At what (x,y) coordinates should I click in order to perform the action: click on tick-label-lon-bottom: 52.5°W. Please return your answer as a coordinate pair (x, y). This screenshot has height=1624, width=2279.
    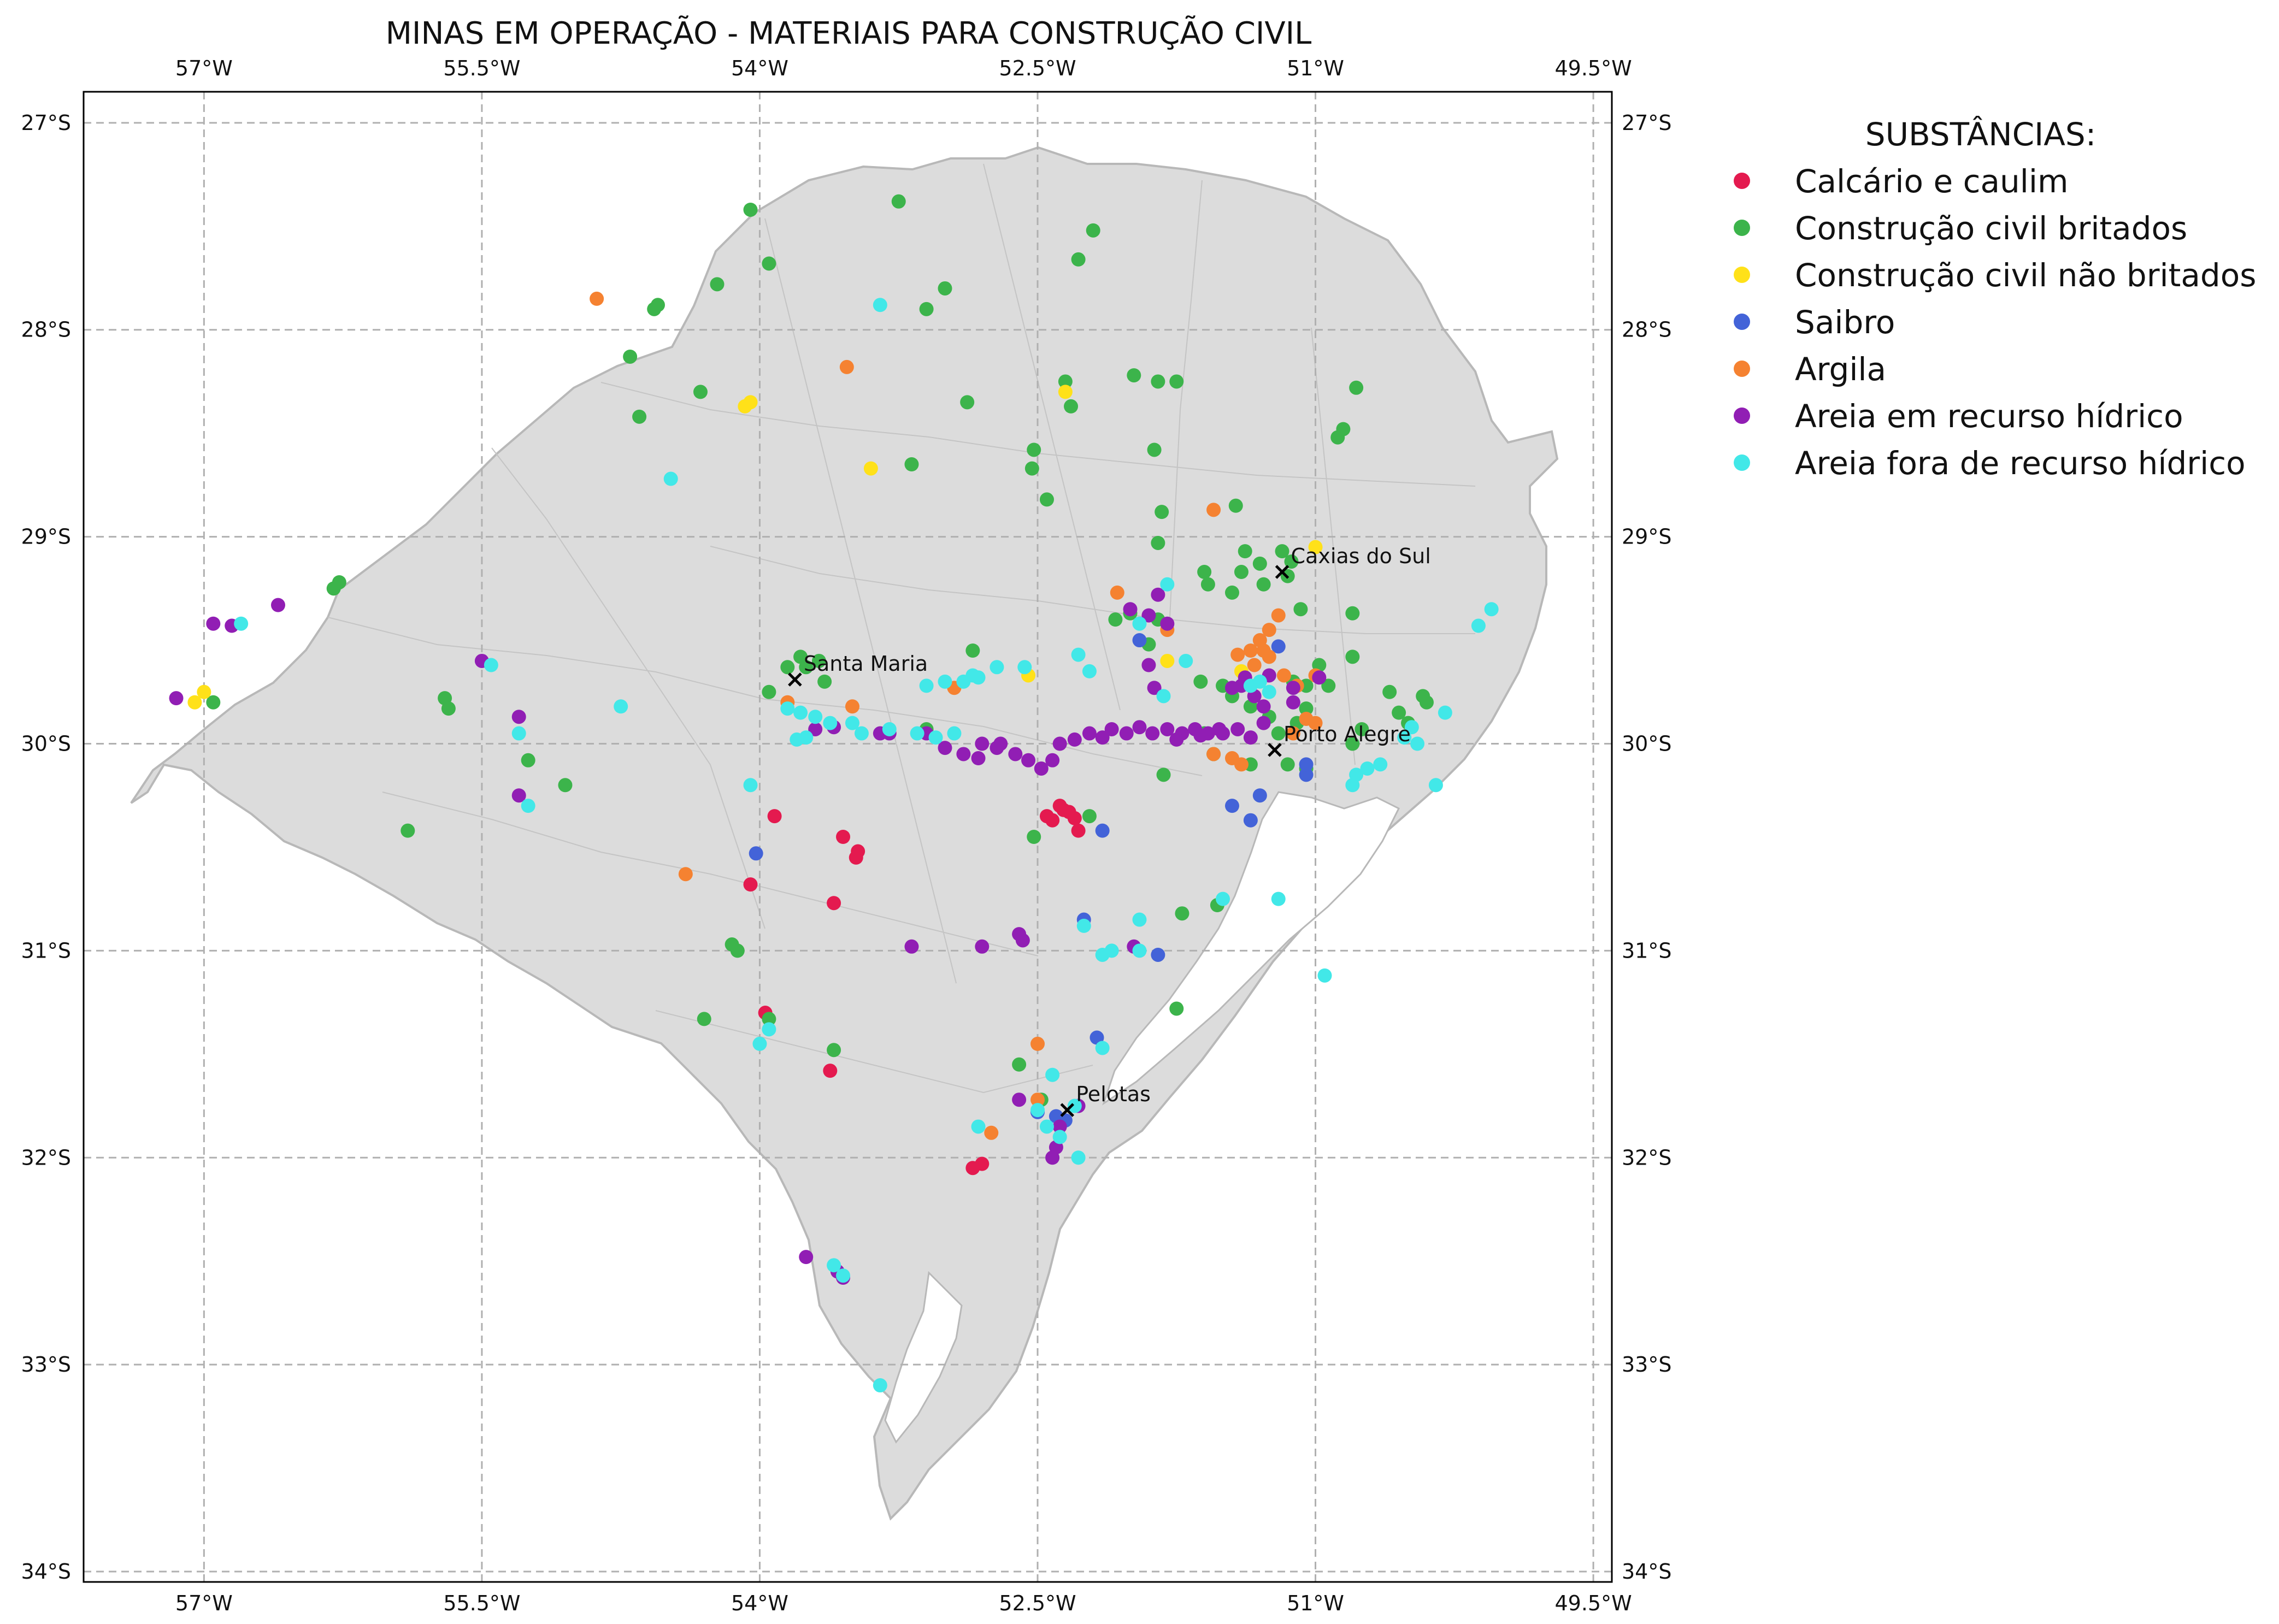
    Looking at the image, I should click on (1037, 1603).